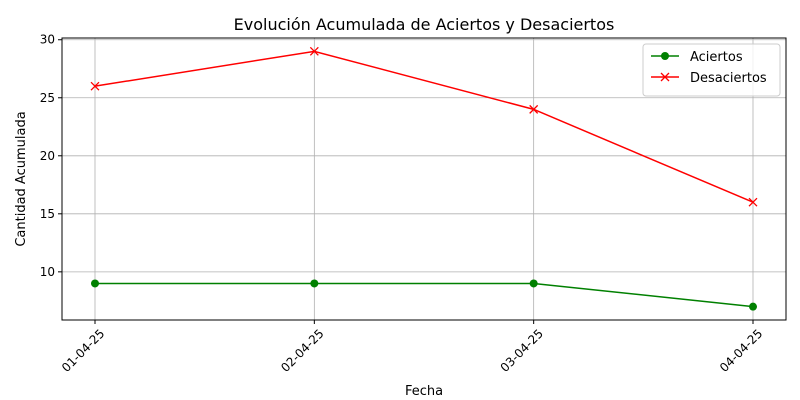  Describe the element at coordinates (47, 272) in the screenshot. I see `y-tick-label: 10` at that location.